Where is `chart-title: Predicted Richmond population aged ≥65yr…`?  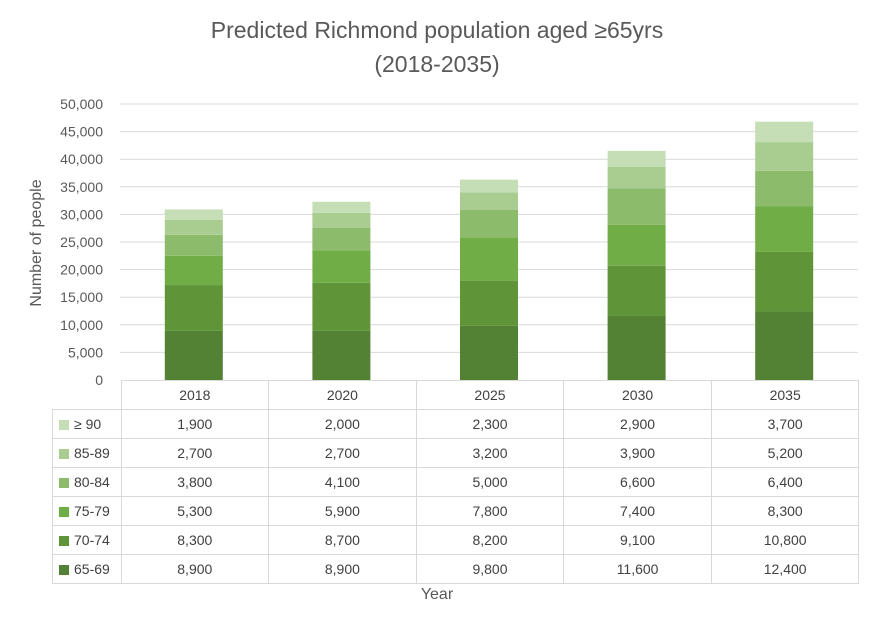 chart-title: Predicted Richmond population aged ≥65yr… is located at coordinates (437, 30).